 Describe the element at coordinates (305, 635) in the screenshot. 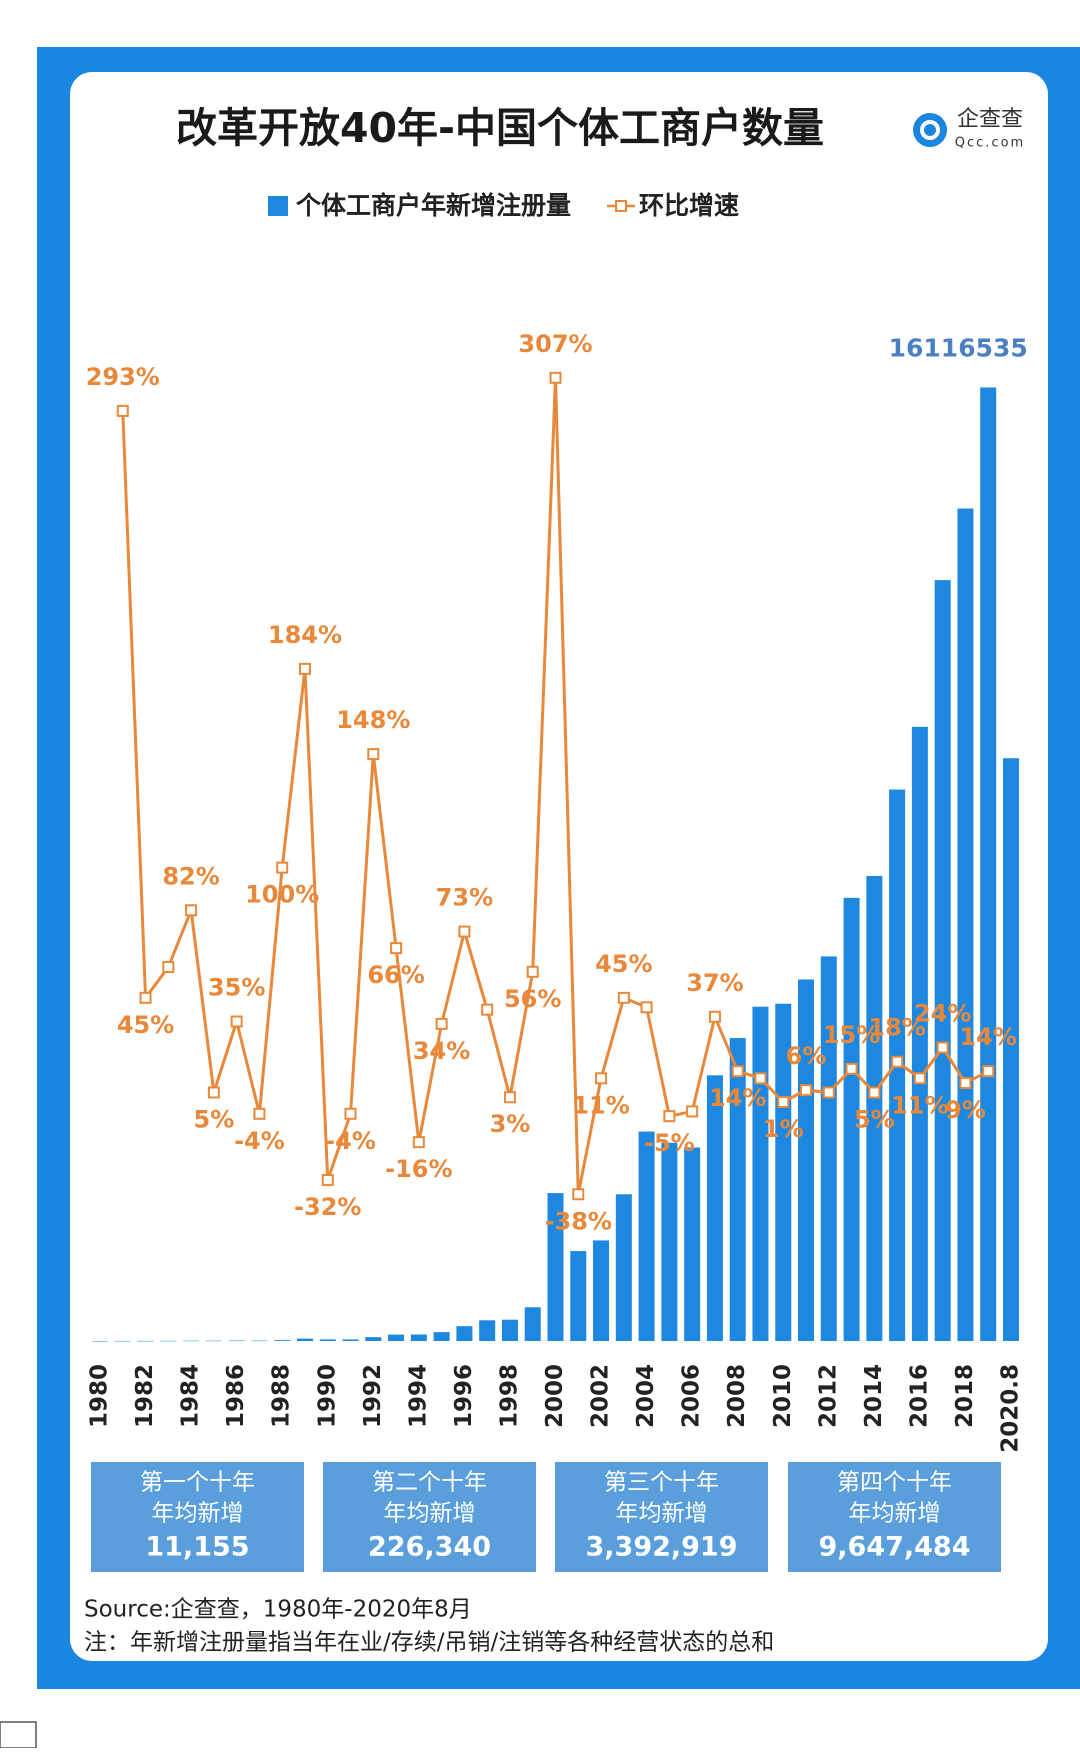

I see `line-label: 184%` at that location.